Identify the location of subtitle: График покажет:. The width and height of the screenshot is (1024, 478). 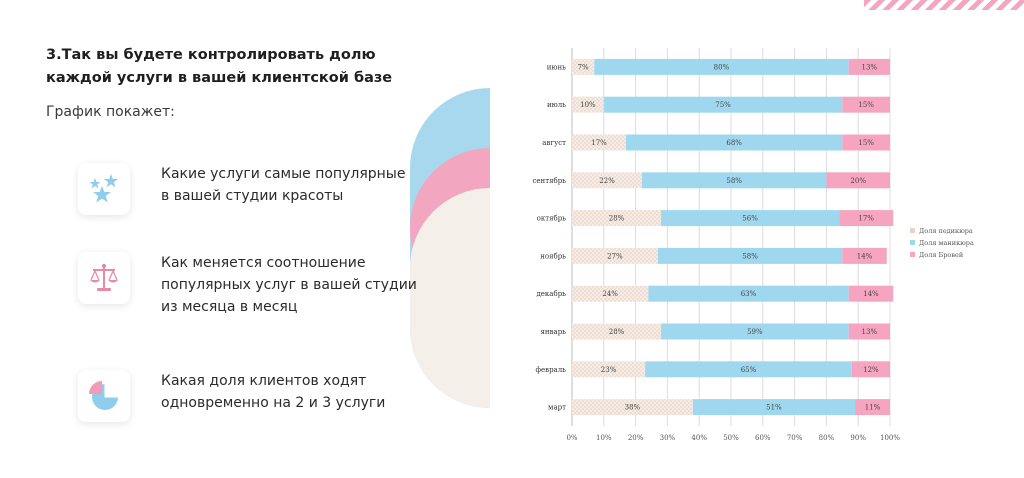
(110, 112).